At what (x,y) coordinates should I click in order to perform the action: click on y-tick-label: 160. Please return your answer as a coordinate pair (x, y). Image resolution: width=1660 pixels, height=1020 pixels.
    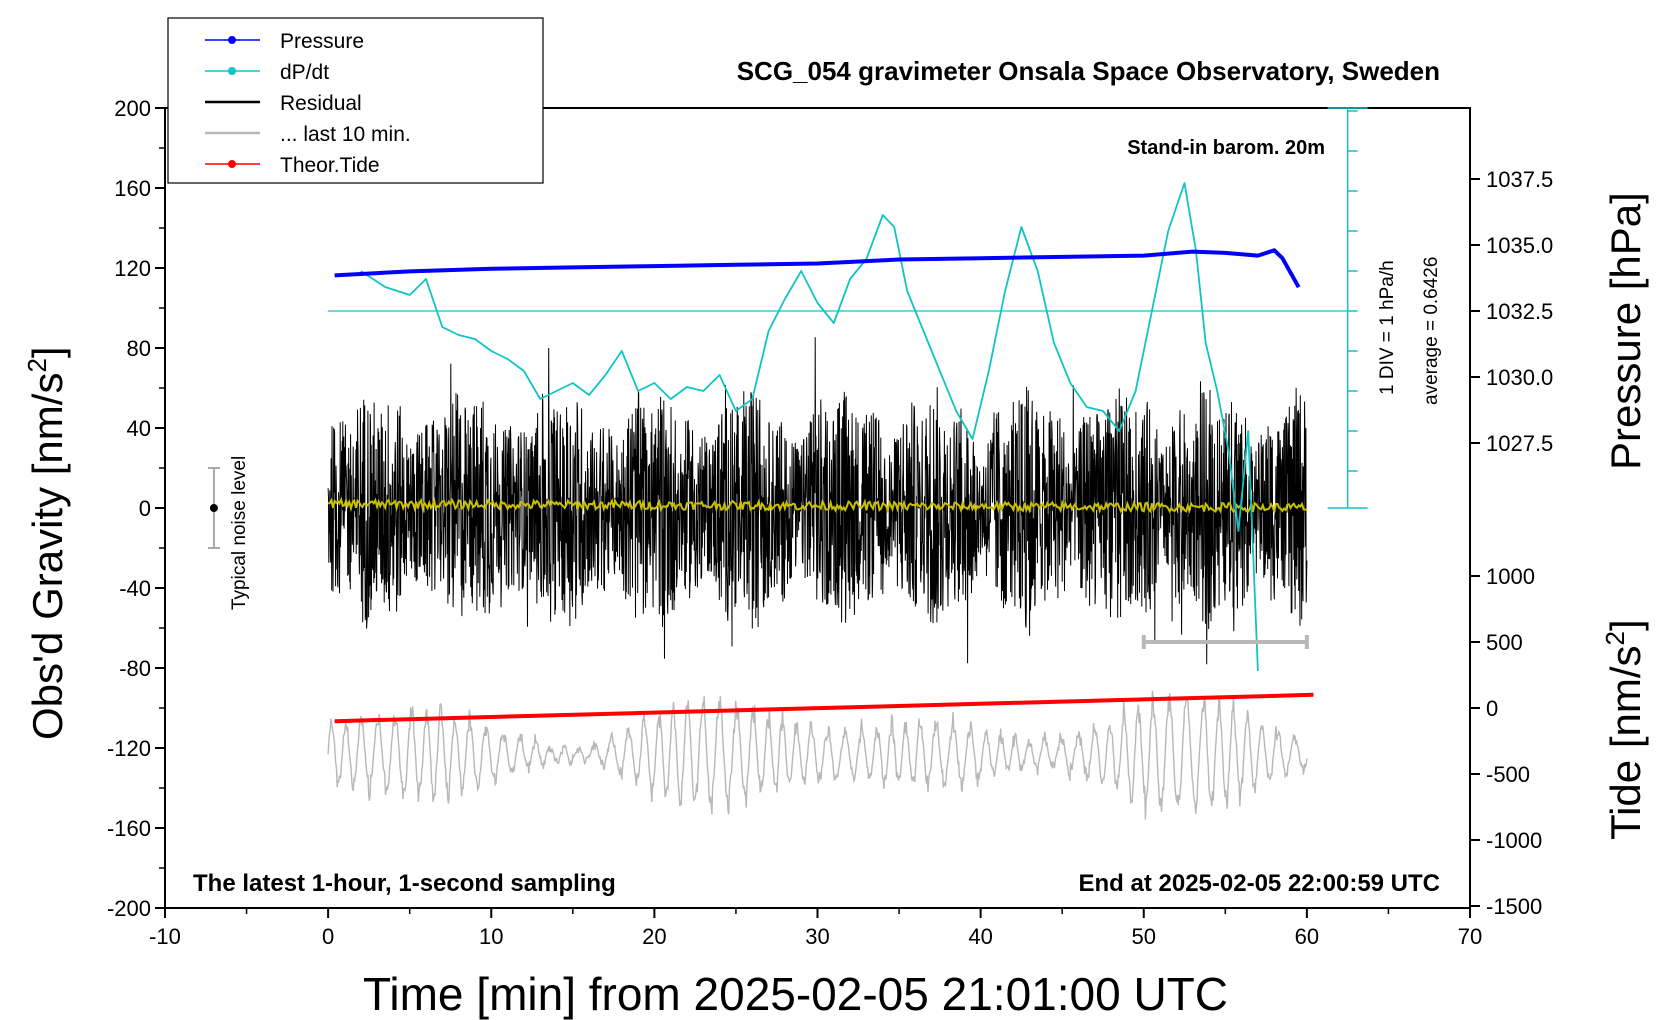
    Looking at the image, I should click on (132, 188).